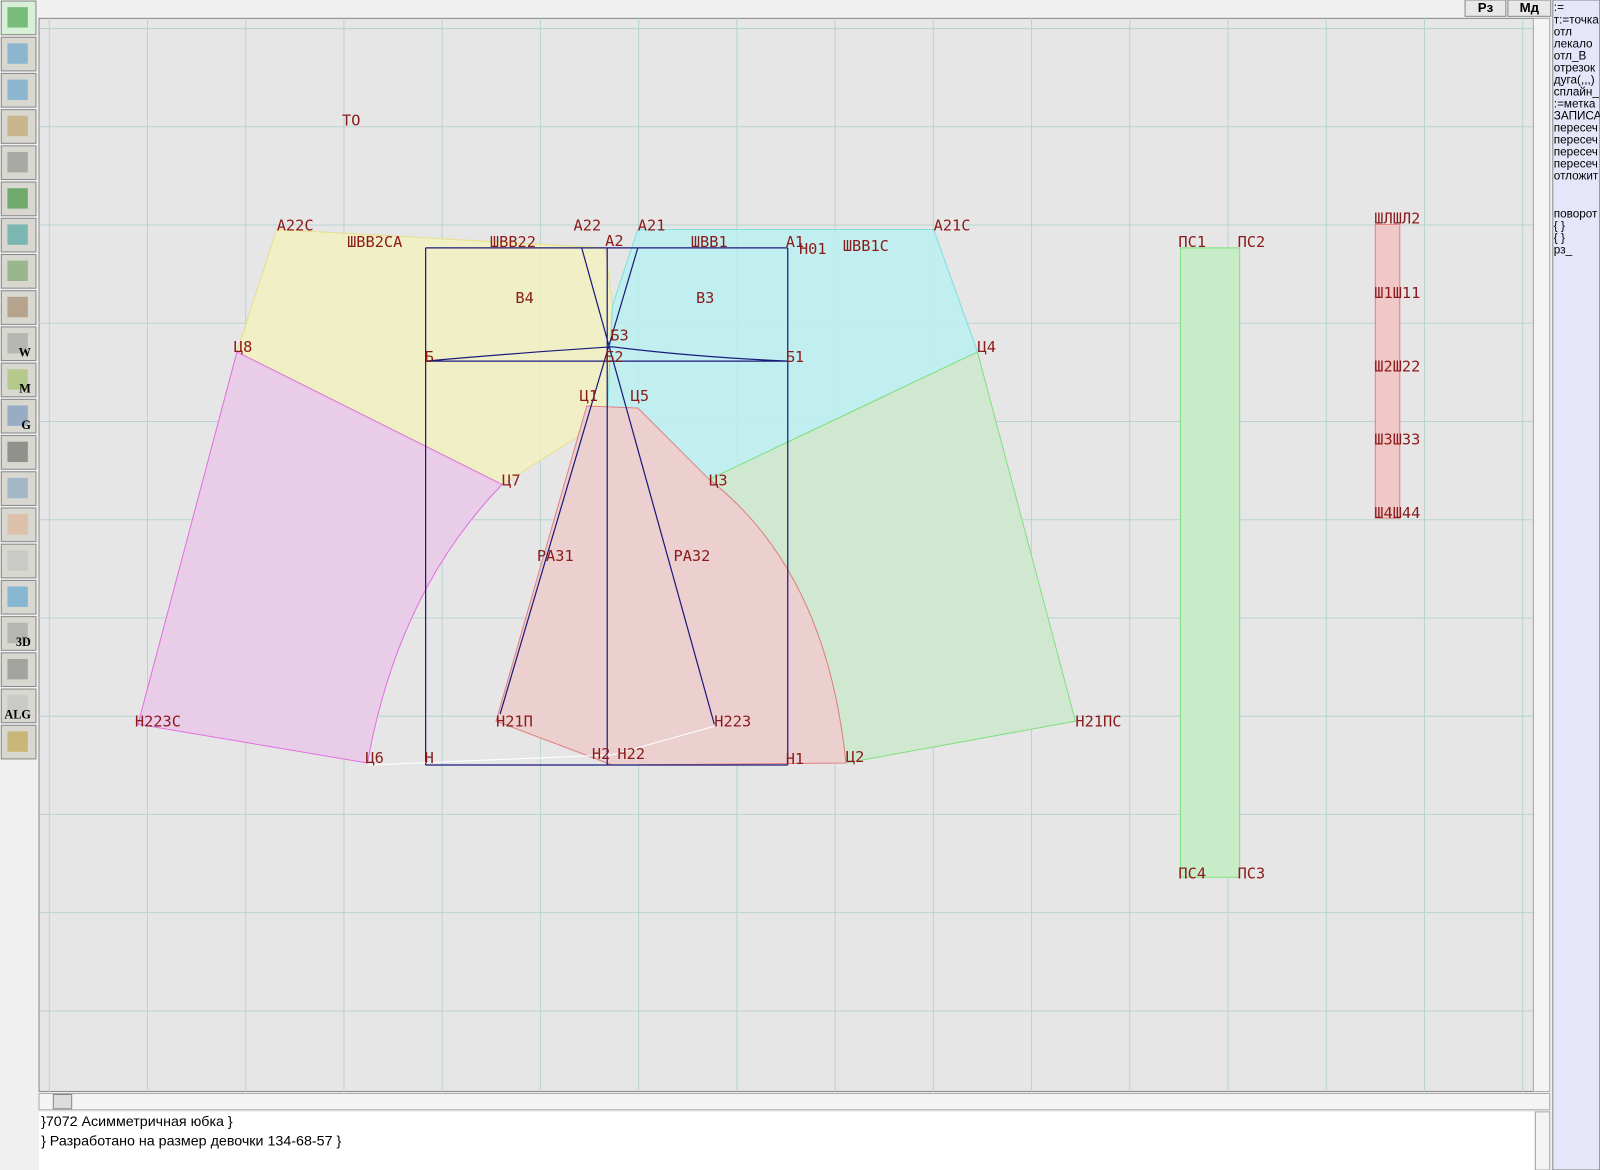 The height and width of the screenshot is (1170, 1600). I want to click on button-rz, so click(1485, 8).